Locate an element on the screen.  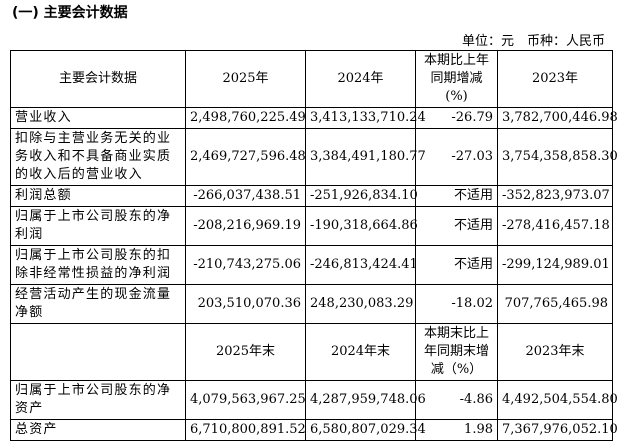
cell-value: -4.86 is located at coordinates (456, 400).